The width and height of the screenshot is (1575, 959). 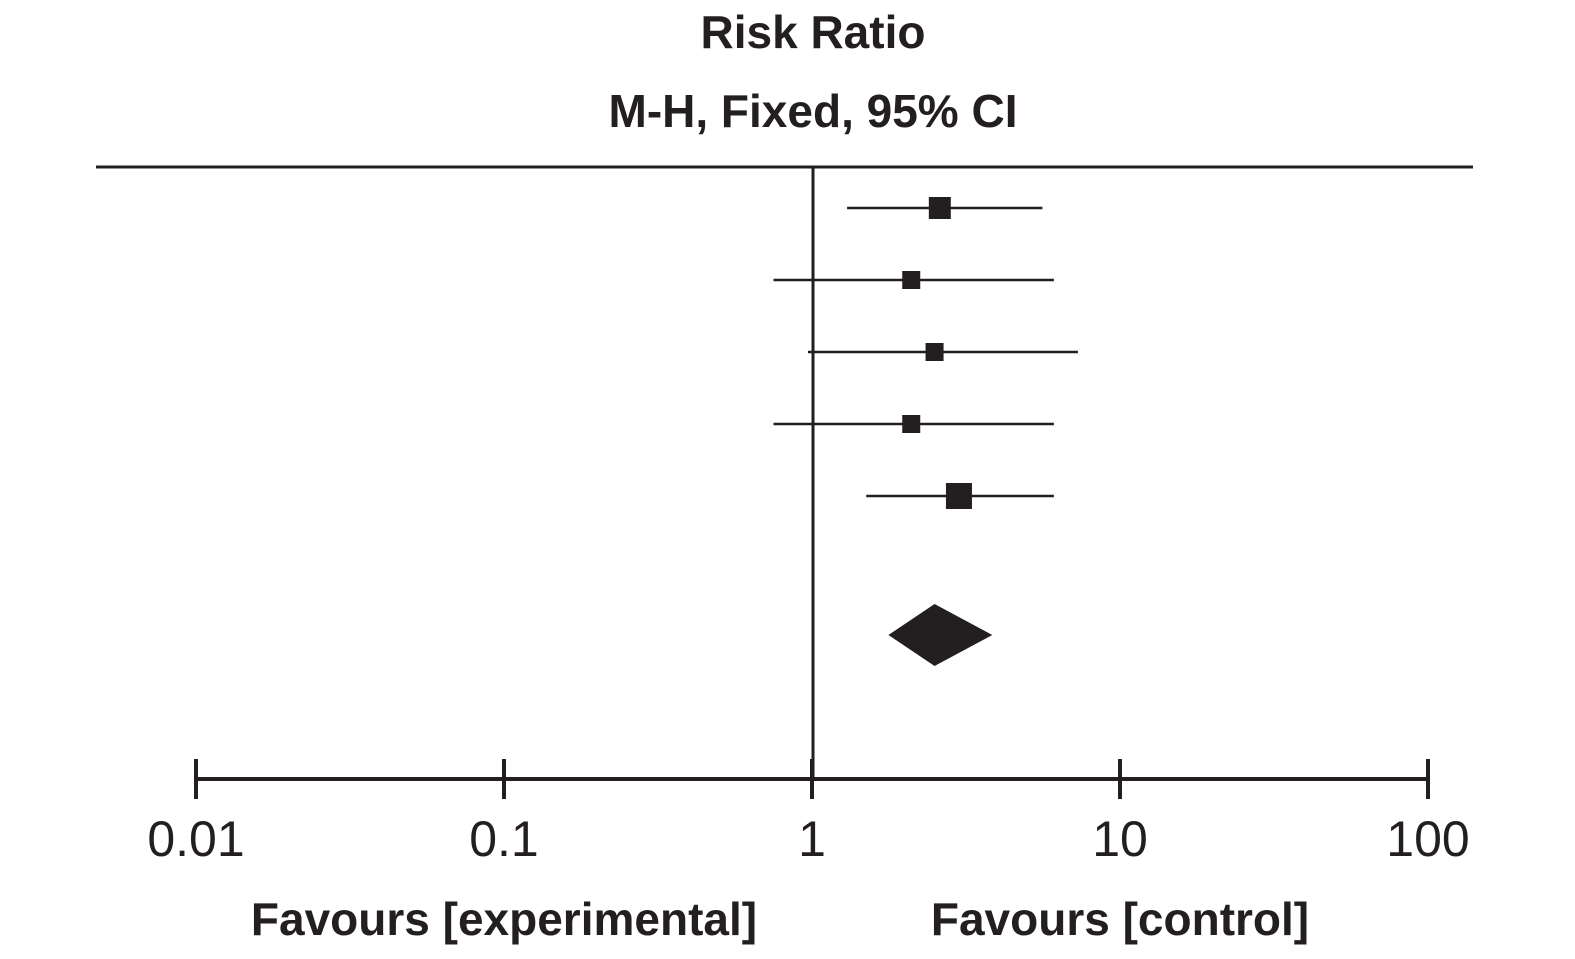 What do you see at coordinates (813, 111) in the screenshot?
I see `chart-subtitle: M-H, Fixed, 95% CI` at bounding box center [813, 111].